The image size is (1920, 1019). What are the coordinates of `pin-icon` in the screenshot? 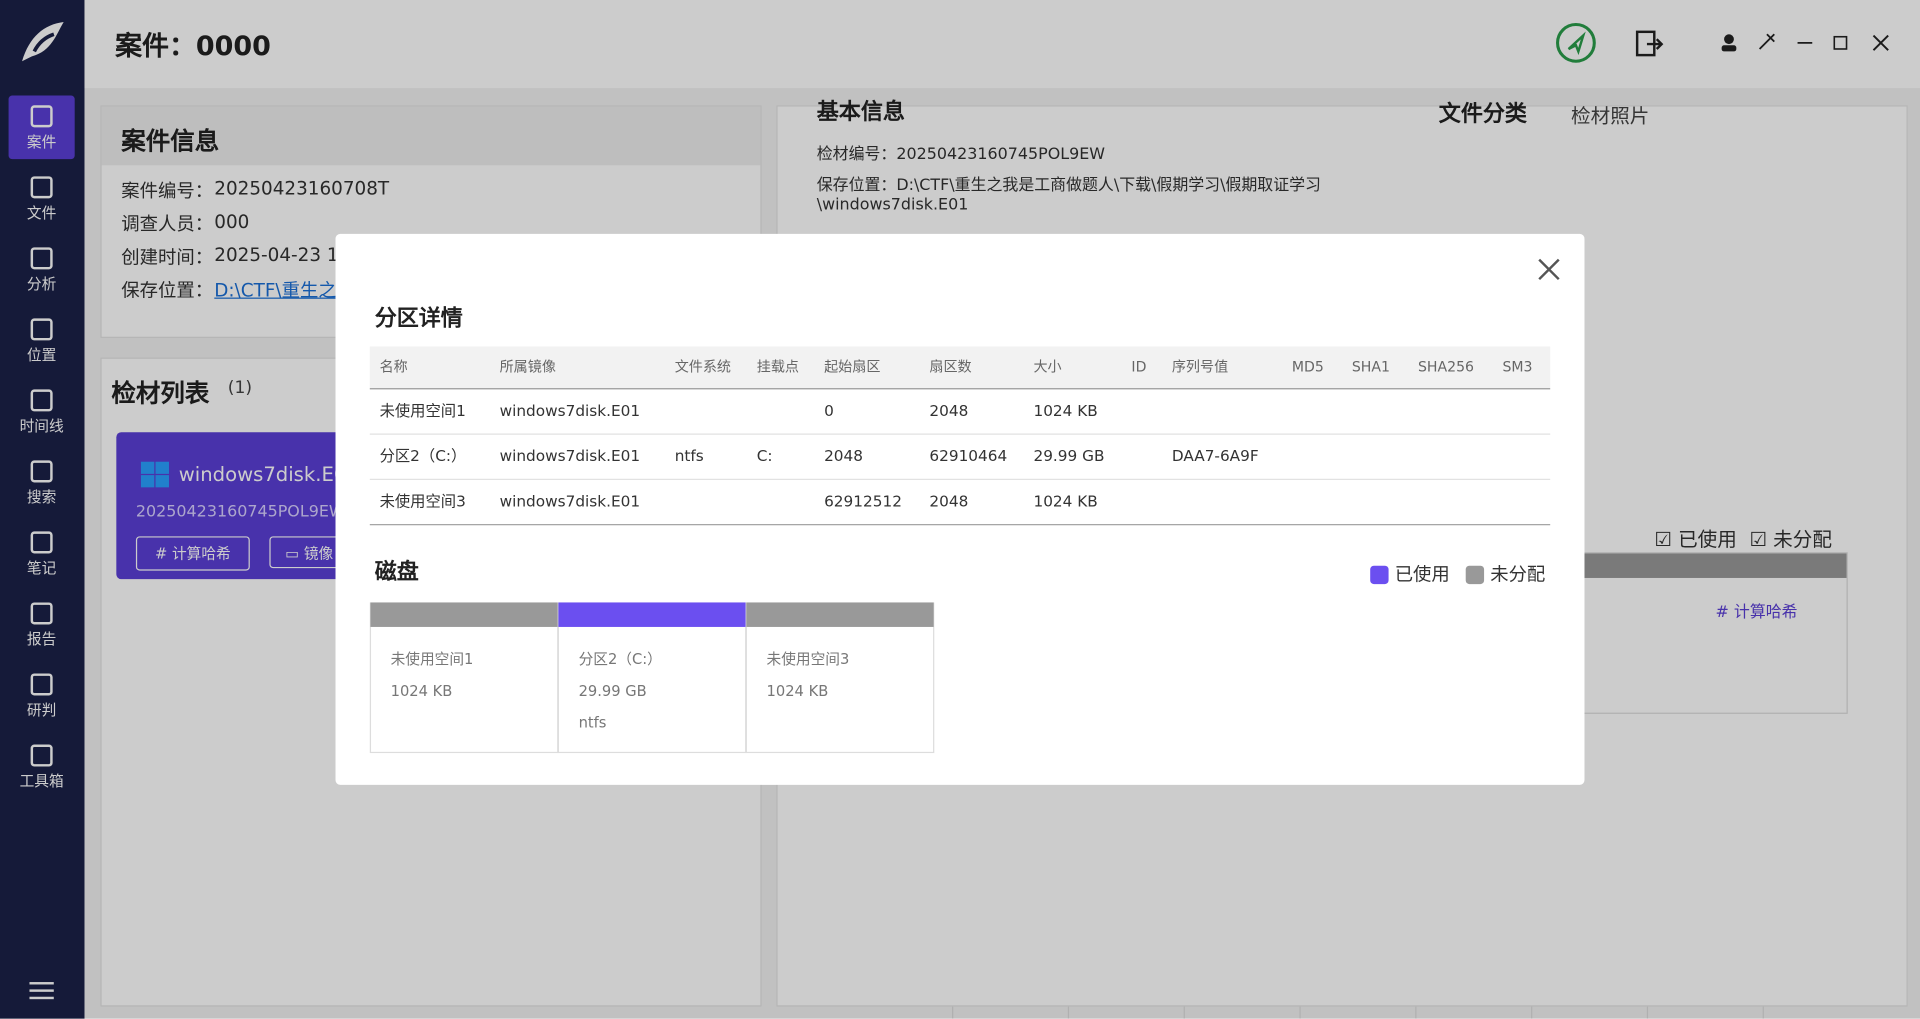 It's located at (1766, 41).